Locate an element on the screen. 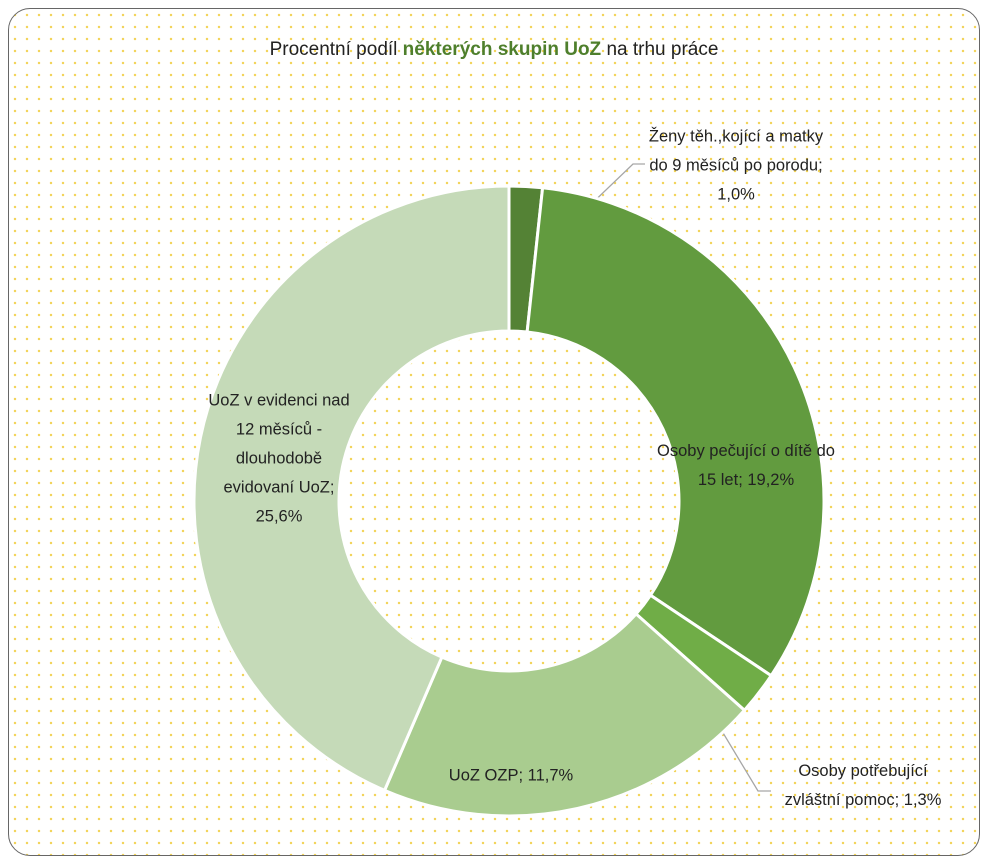 The height and width of the screenshot is (864, 988). value-label: 25,6% is located at coordinates (279, 516).